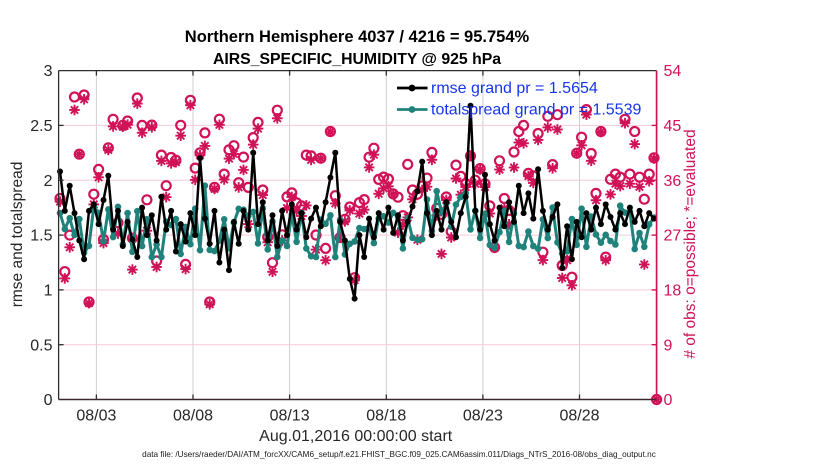 The image size is (830, 475). Describe the element at coordinates (290, 415) in the screenshot. I see `svg-text: 08/13` at that location.